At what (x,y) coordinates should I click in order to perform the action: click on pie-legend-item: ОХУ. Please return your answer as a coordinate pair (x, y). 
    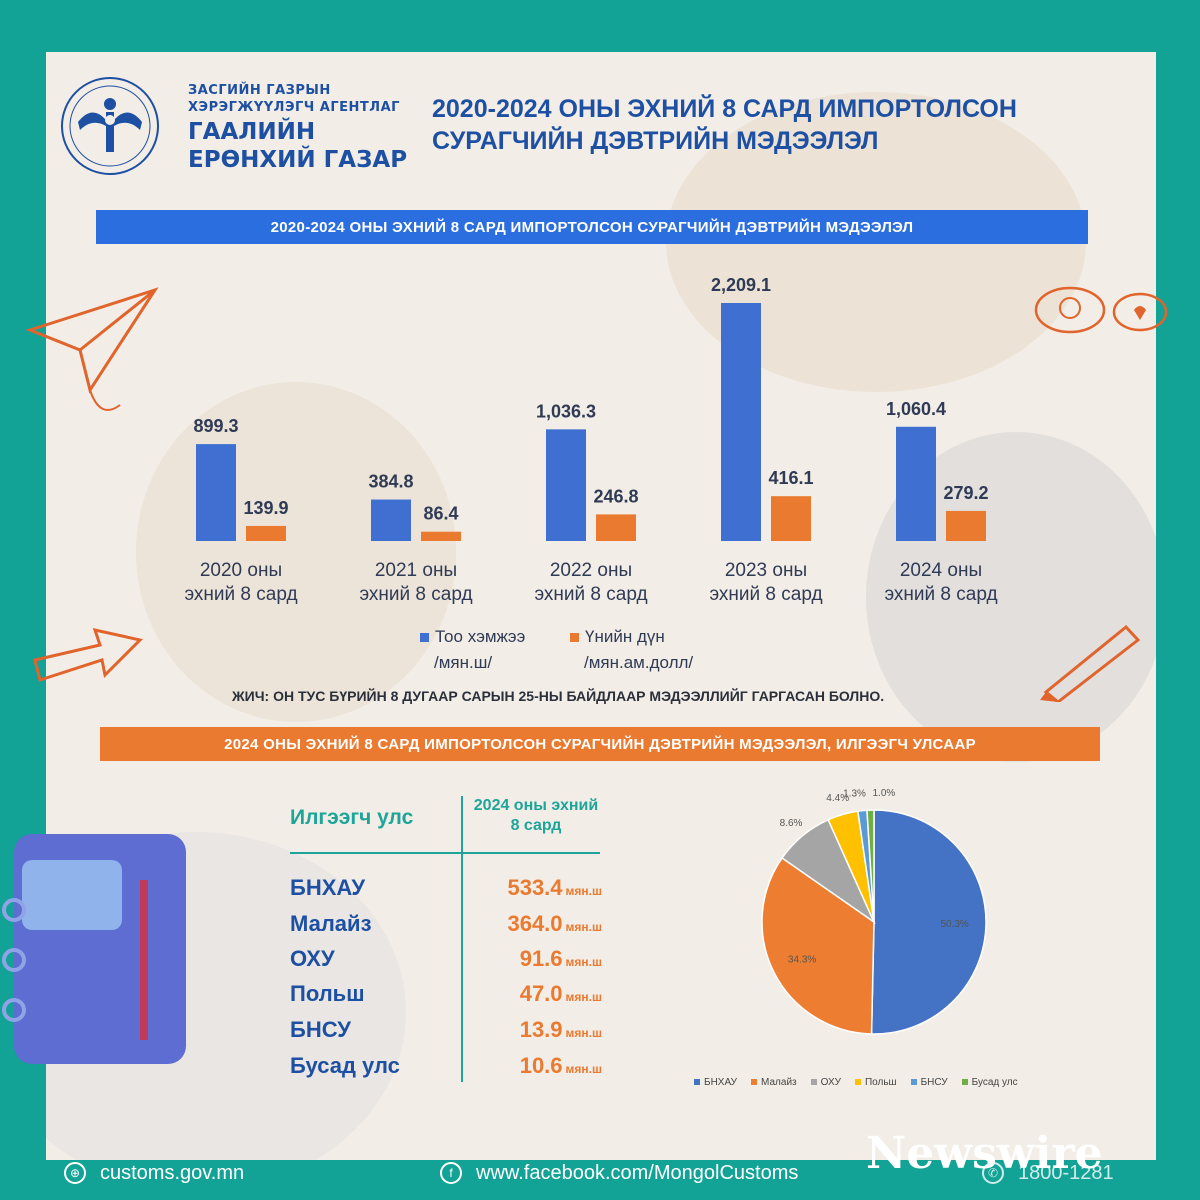
    Looking at the image, I should click on (825, 1082).